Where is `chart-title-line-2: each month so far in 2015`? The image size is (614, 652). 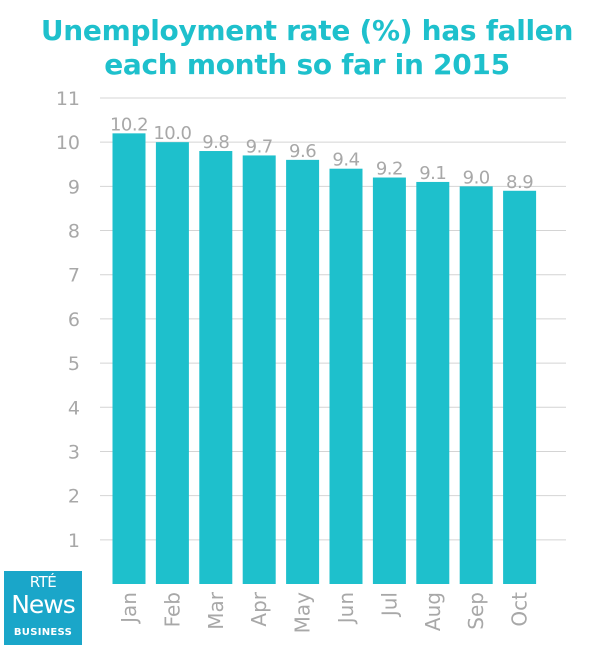
chart-title-line-2: each month so far in 2015 is located at coordinates (307, 64).